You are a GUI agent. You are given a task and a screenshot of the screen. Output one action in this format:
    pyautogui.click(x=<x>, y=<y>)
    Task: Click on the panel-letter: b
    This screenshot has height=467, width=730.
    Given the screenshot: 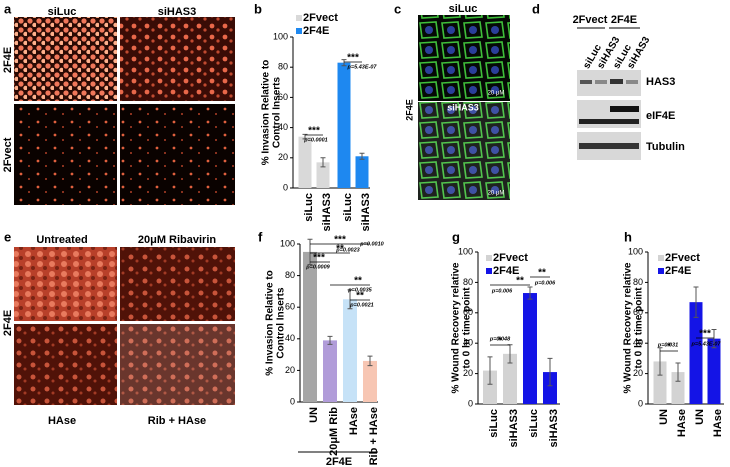 What is the action you would take?
    pyautogui.click(x=258, y=8)
    